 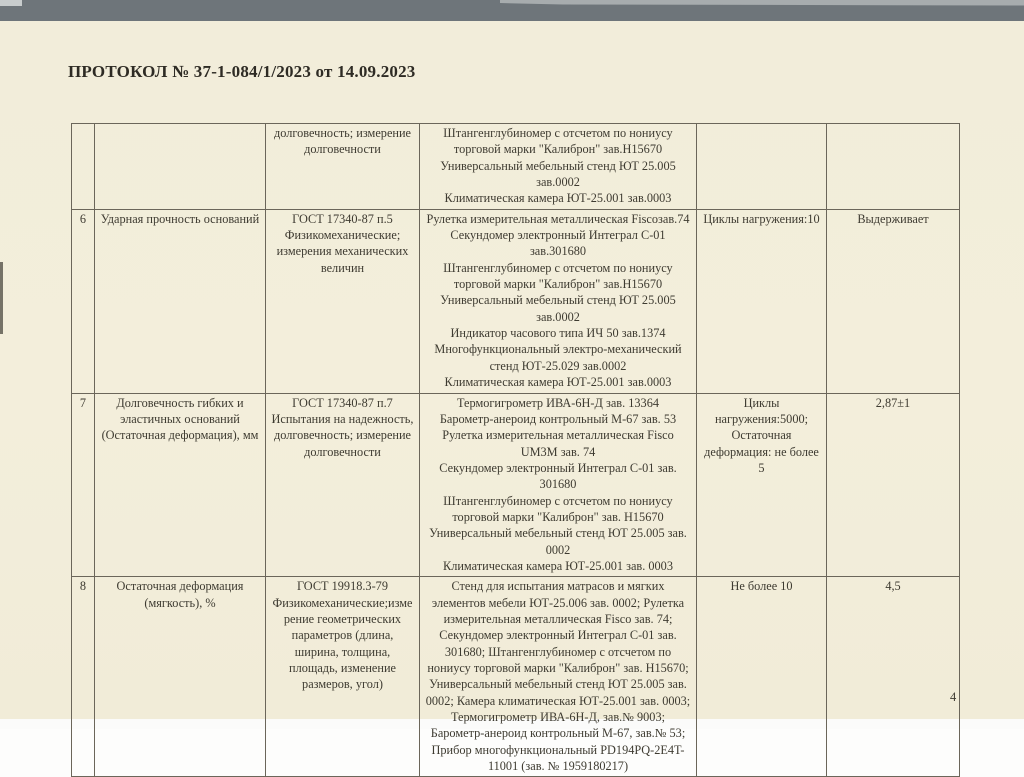 What do you see at coordinates (893, 676) in the screenshot?
I see `result-cell: 4,5` at bounding box center [893, 676].